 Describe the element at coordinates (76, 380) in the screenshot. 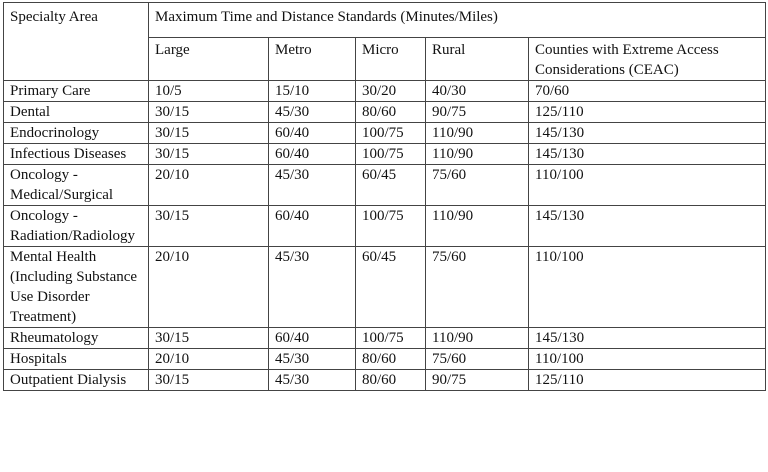

I see `specialty-cell: Outpatient Dialysis` at that location.